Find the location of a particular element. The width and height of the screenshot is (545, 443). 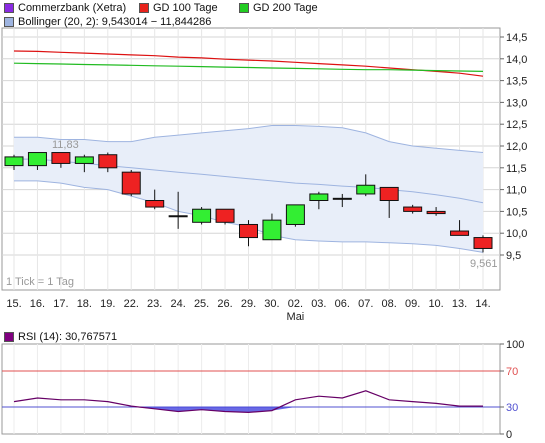

tick-note: 1 Tick = 1 Tag is located at coordinates (40, 282).